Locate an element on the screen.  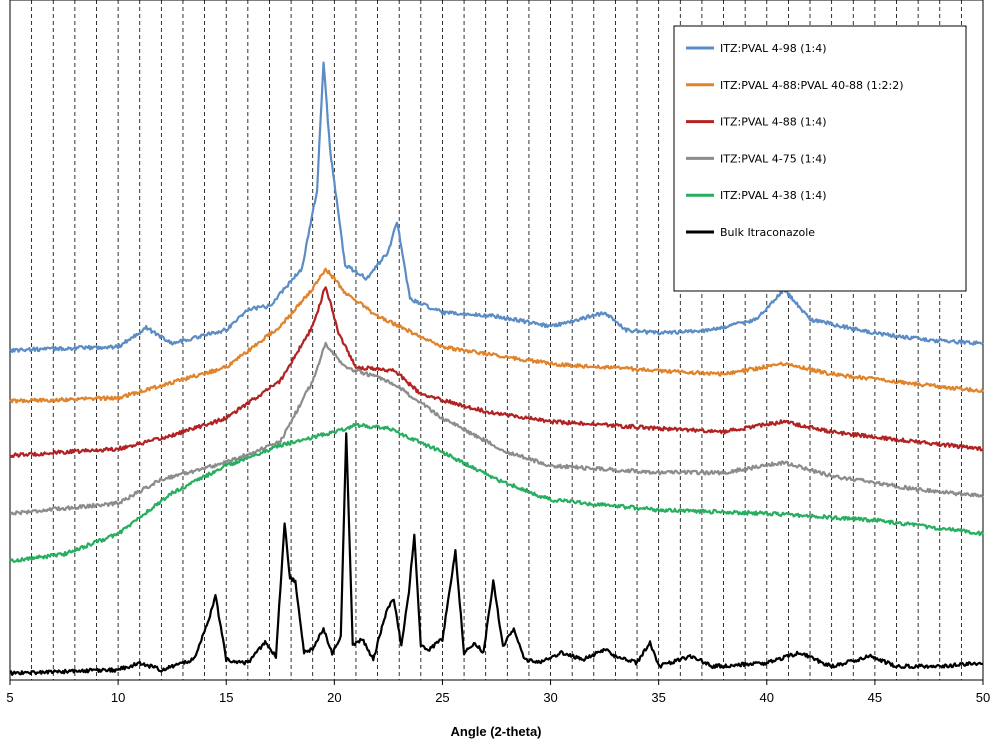
x-axis: 5 10 15 20 25 30 35 40 45 50 Angle (2-theta) is located at coordinates (498, 709).